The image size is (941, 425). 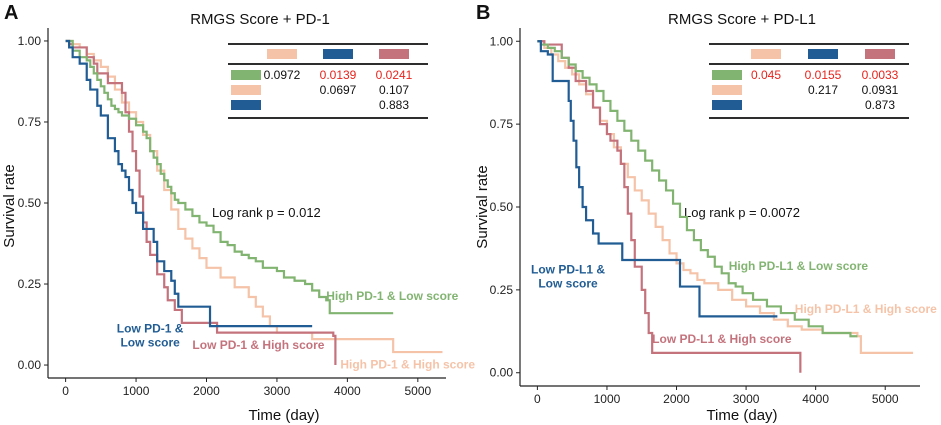 I want to click on panel-a-series-label: Low PD-1 & High score, so click(x=258, y=345).